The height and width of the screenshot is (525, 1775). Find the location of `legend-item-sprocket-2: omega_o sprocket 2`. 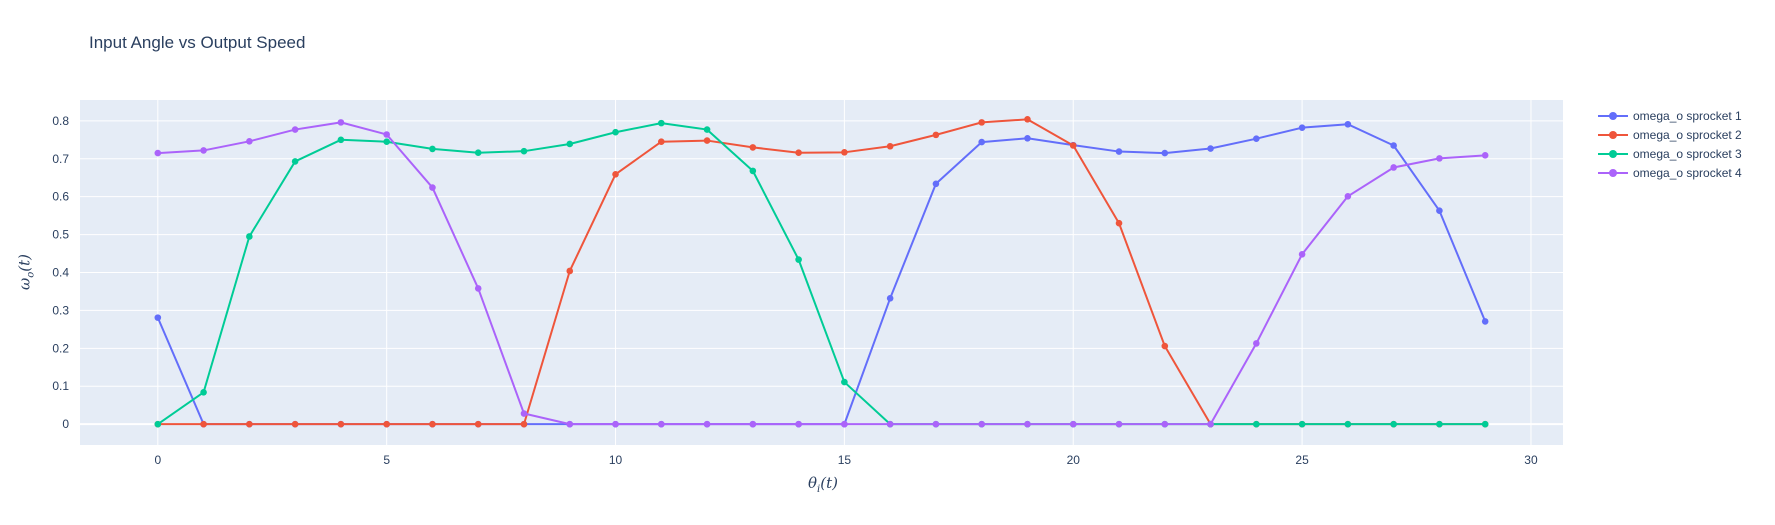

legend-item-sprocket-2: omega_o sprocket 2 is located at coordinates (1670, 134).